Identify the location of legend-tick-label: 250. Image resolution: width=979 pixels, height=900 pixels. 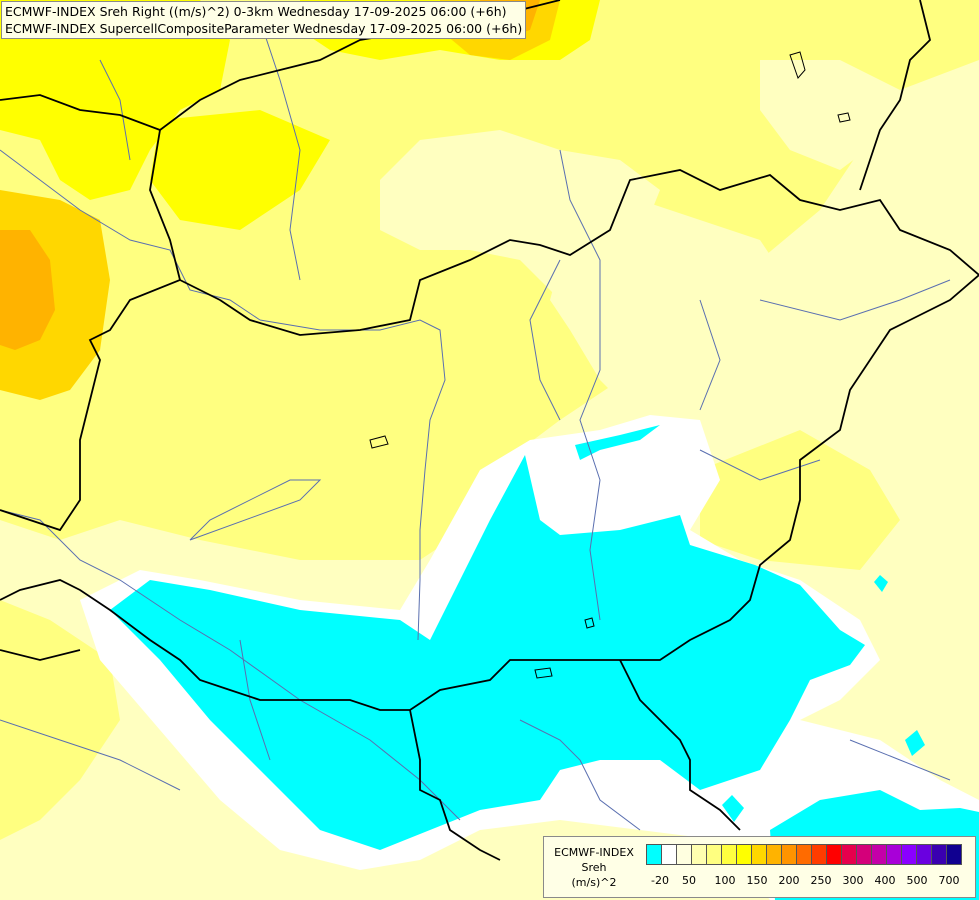
(821, 880).